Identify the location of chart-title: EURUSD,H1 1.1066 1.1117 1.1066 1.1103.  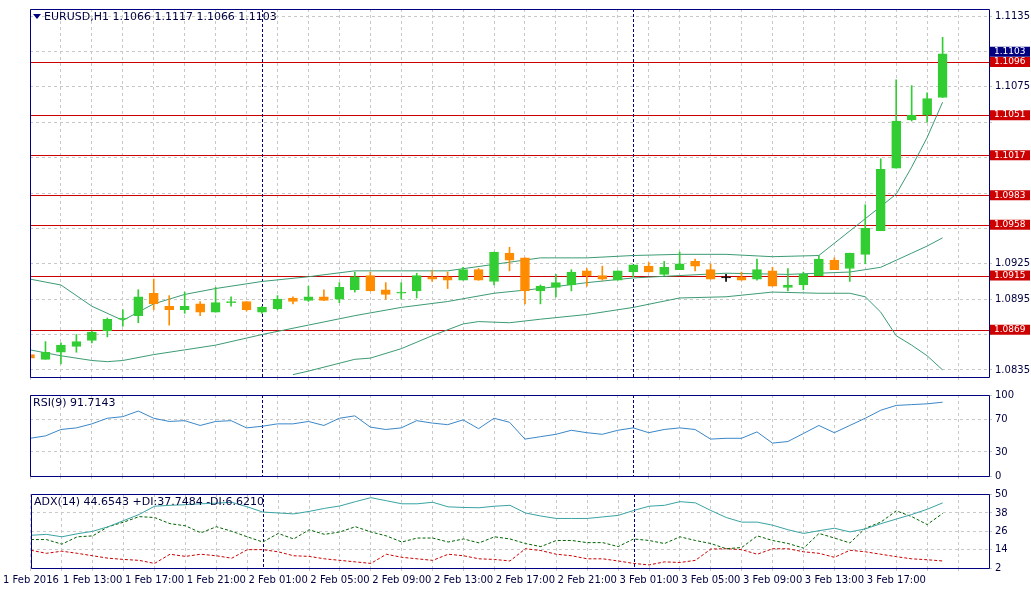
(160, 16).